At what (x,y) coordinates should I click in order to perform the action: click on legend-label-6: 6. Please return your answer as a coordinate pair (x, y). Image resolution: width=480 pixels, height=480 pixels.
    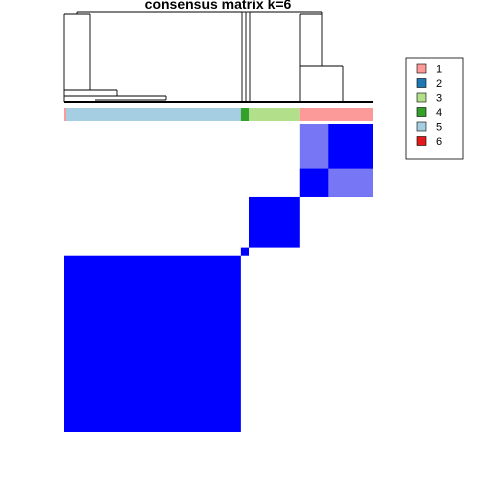
    Looking at the image, I should click on (439, 142).